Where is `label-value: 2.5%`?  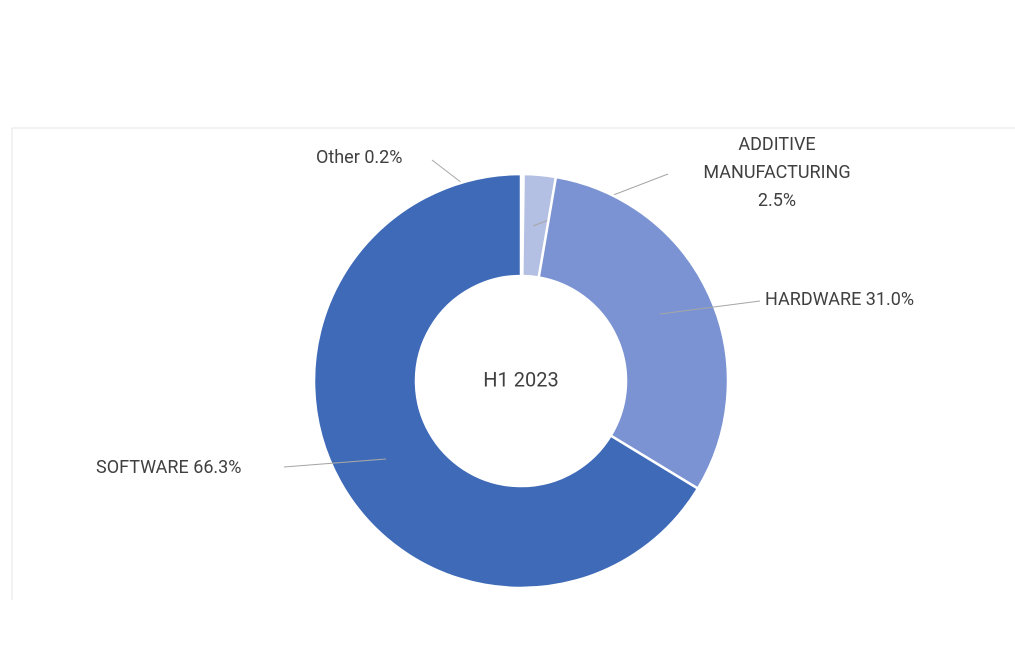
label-value: 2.5% is located at coordinates (777, 200).